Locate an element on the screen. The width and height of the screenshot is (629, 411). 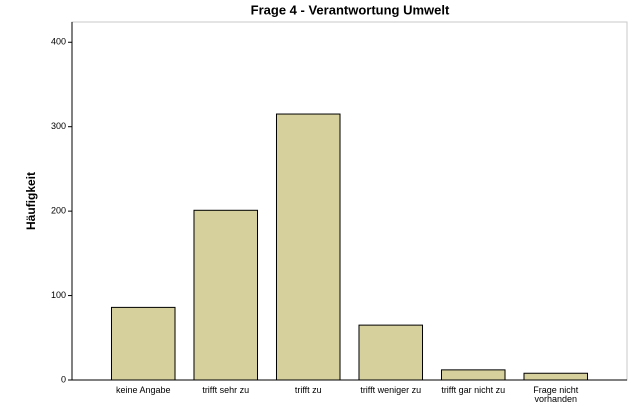
y-tick-label: 0 is located at coordinates (63, 379).